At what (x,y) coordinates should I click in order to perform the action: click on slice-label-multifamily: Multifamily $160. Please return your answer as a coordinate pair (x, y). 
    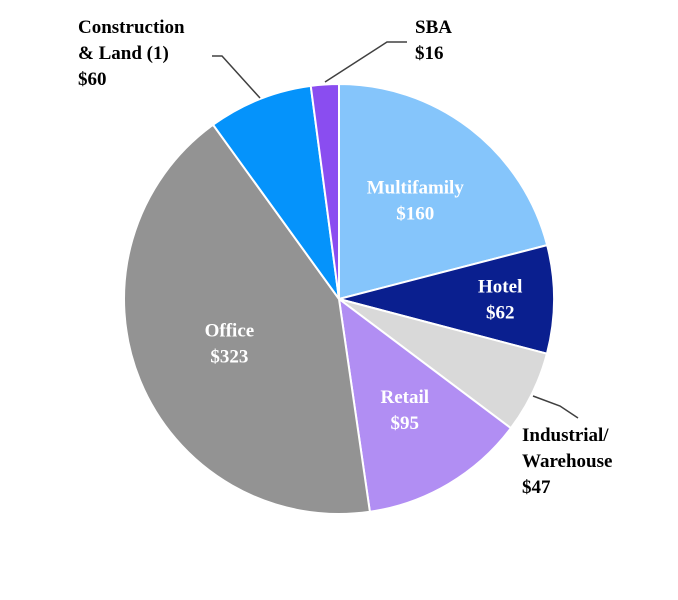
    Looking at the image, I should click on (416, 200).